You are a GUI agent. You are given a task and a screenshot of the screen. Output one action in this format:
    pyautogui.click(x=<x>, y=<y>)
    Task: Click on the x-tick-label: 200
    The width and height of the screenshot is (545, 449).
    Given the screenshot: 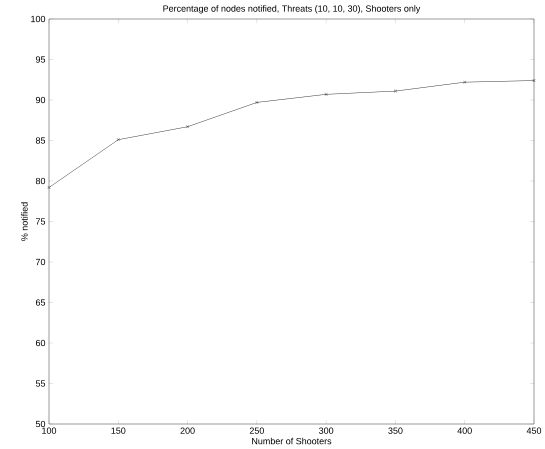 What is the action you would take?
    pyautogui.click(x=187, y=431)
    